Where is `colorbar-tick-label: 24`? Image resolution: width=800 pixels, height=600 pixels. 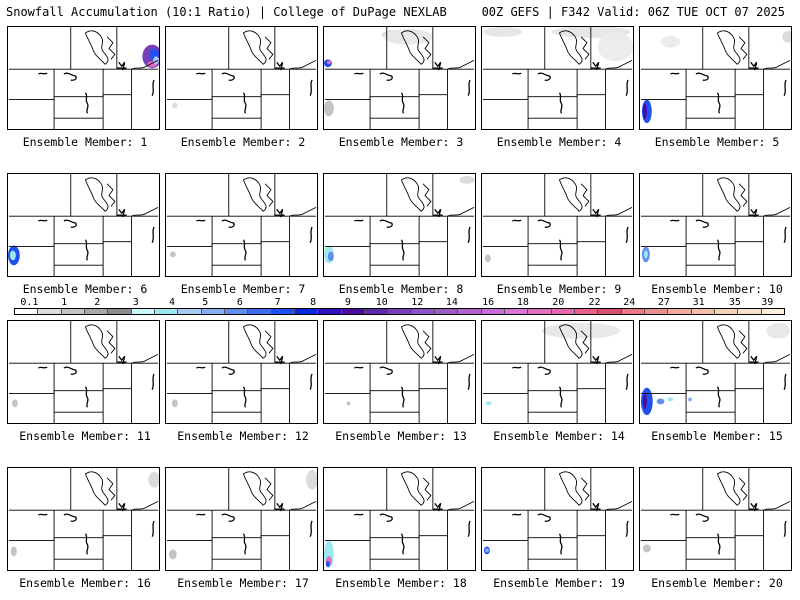 colorbar-tick-label: 24 is located at coordinates (629, 302).